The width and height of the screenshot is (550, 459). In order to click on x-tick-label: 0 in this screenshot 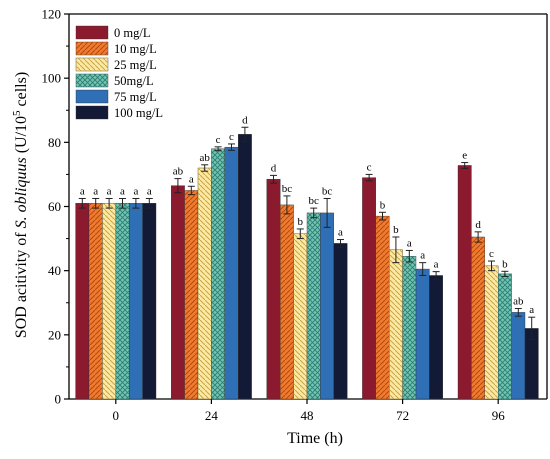, I will do `click(116, 415)`.